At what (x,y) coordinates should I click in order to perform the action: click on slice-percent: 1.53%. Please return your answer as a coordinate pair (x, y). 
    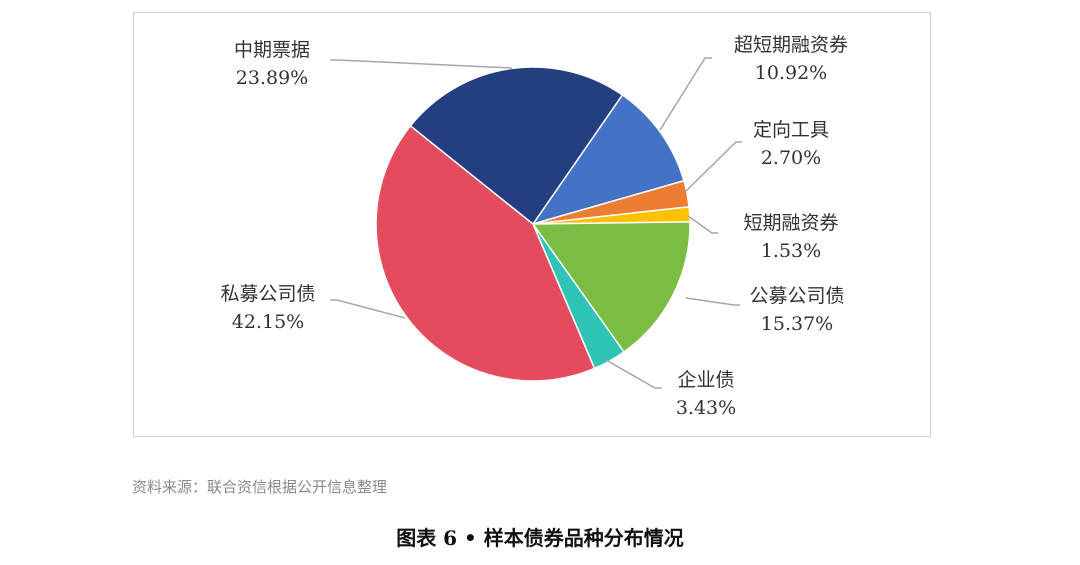
    Looking at the image, I should click on (791, 251).